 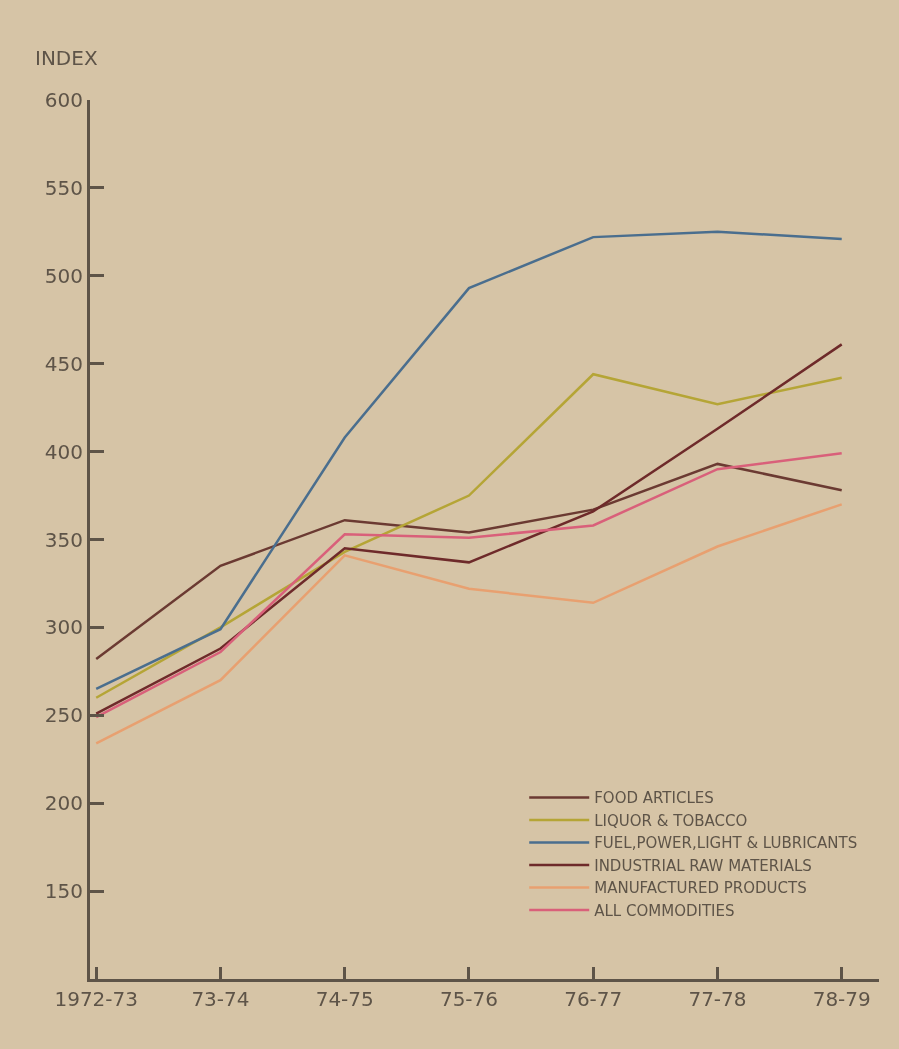 What do you see at coordinates (63, 451) in the screenshot?
I see `y-tick-label: 400` at bounding box center [63, 451].